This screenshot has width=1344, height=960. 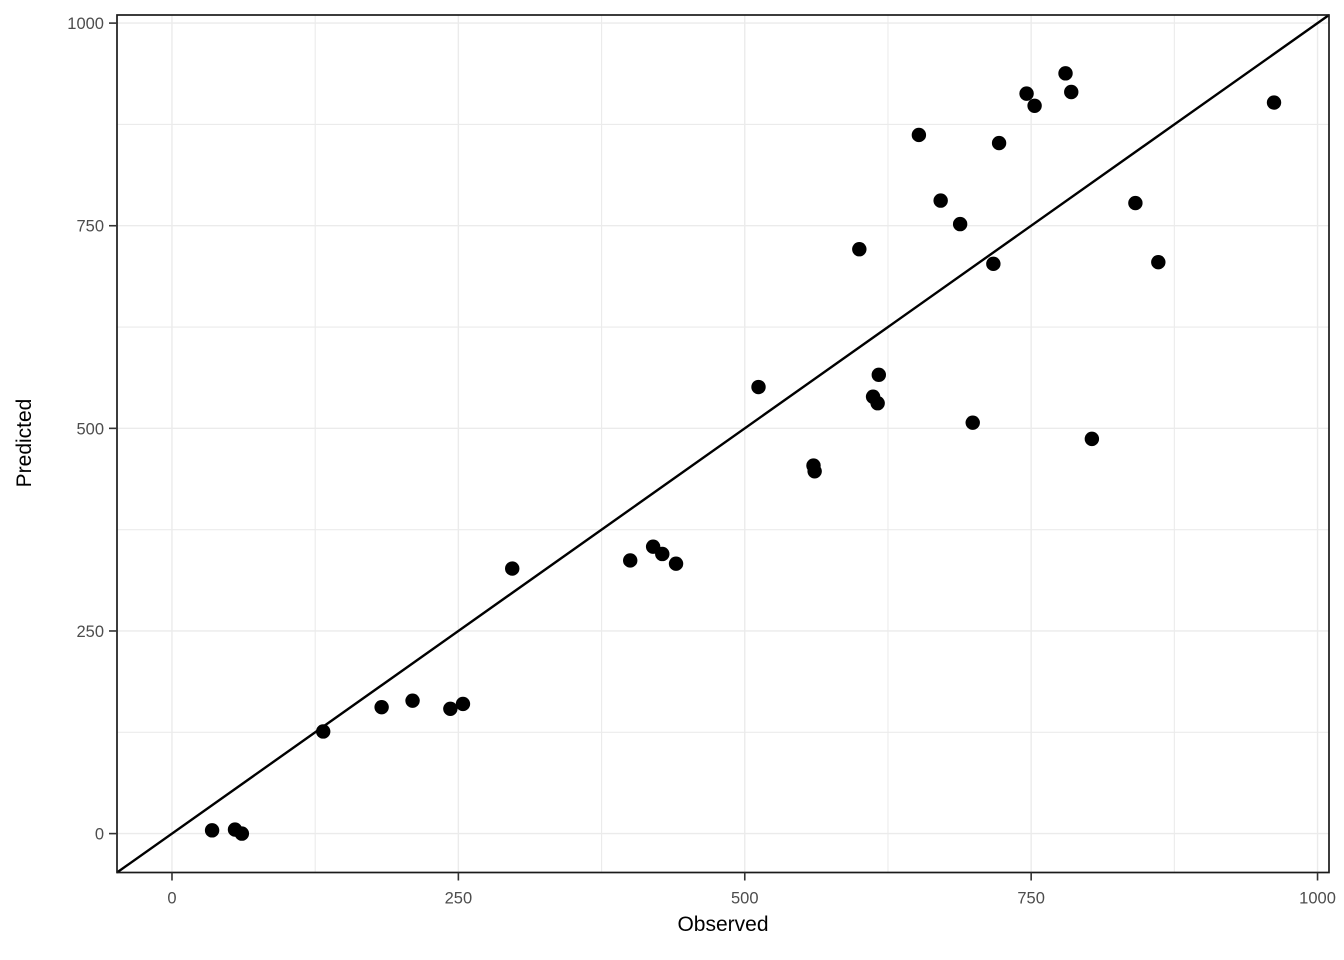 I want to click on x-axis-title: Observed, so click(x=722, y=924).